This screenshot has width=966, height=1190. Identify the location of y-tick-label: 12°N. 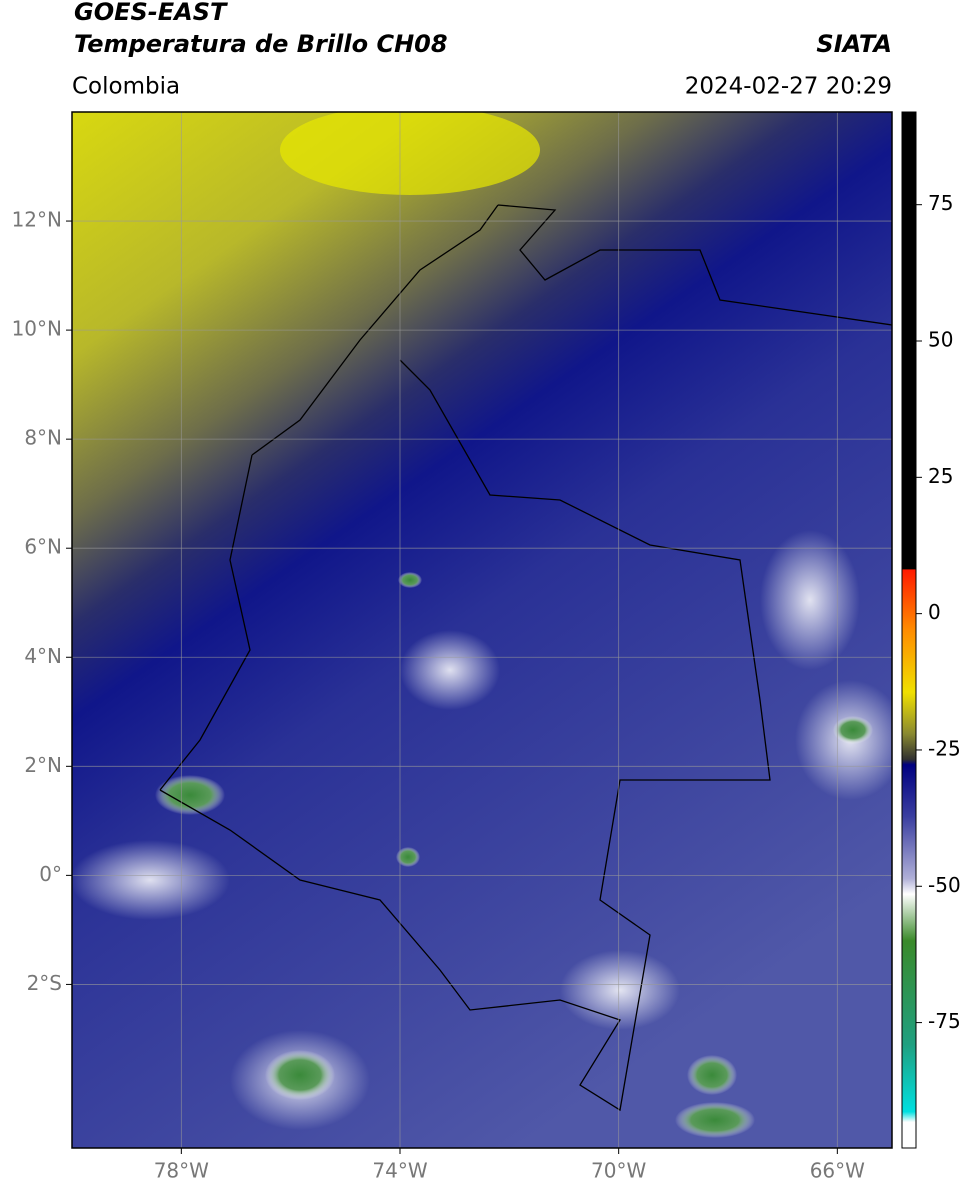
(37, 220).